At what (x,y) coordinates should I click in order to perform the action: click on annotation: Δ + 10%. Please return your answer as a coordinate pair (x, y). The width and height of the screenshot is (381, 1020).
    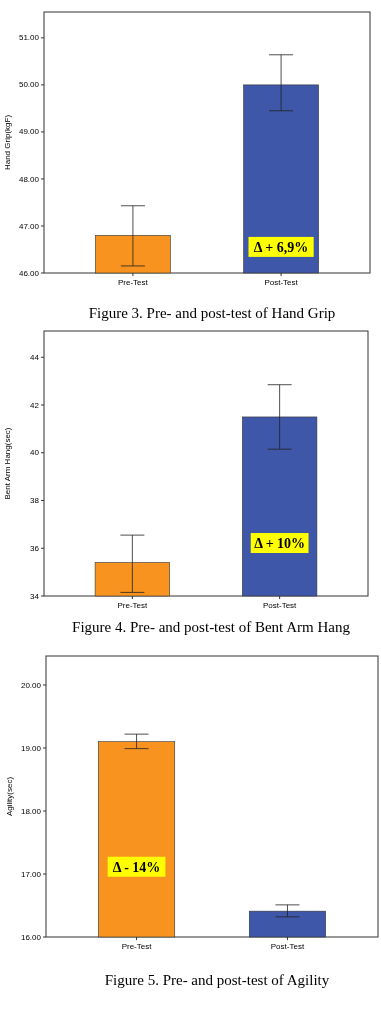
    Looking at the image, I should click on (280, 543).